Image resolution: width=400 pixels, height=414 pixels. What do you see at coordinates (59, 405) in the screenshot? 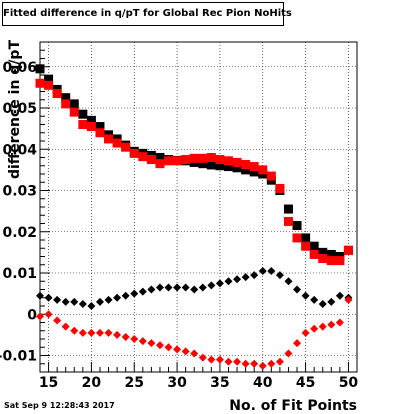
I see `timestamp: Sat Sep 9 12:28:43 2017` at bounding box center [59, 405].